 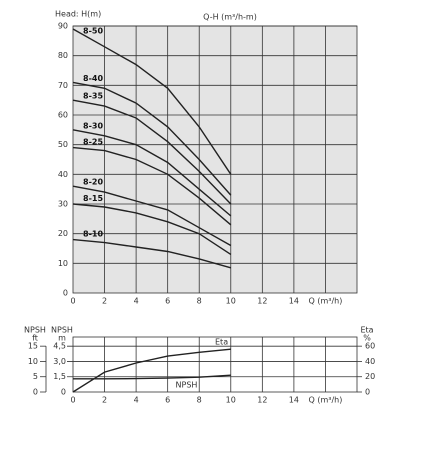 What do you see at coordinates (63, 233) in the screenshot?
I see `y-tick-label: 20` at bounding box center [63, 233].